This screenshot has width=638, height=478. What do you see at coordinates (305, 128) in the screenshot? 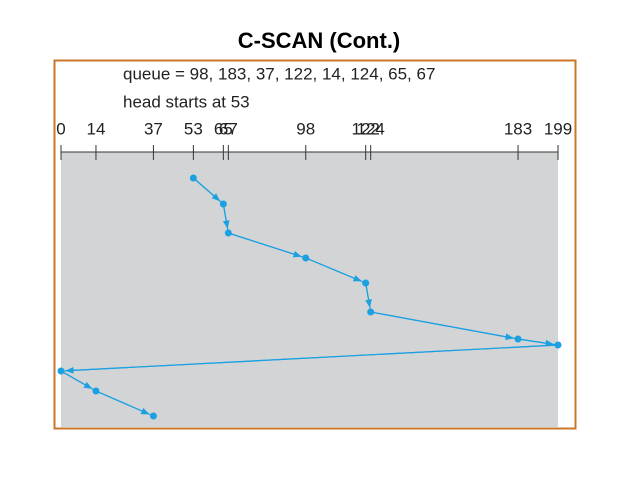
I see `x-tick-label: 98` at bounding box center [305, 128].